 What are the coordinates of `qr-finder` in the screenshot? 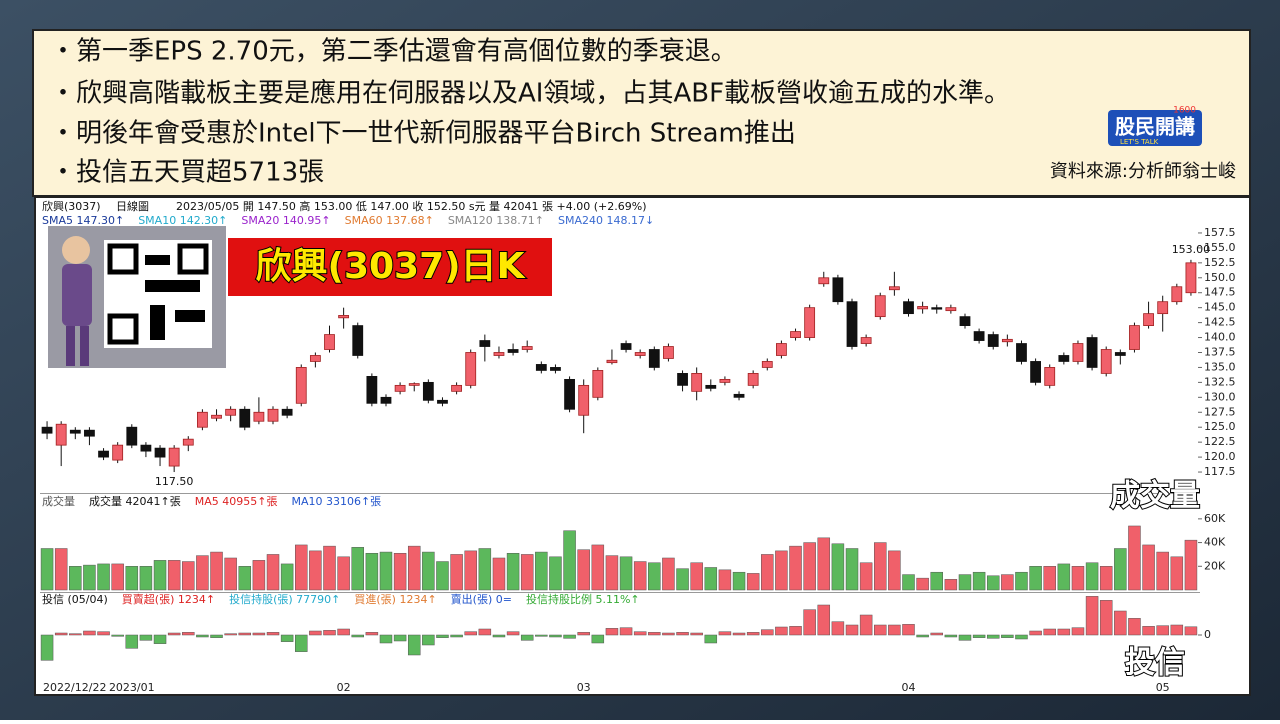 It's located at (123, 329).